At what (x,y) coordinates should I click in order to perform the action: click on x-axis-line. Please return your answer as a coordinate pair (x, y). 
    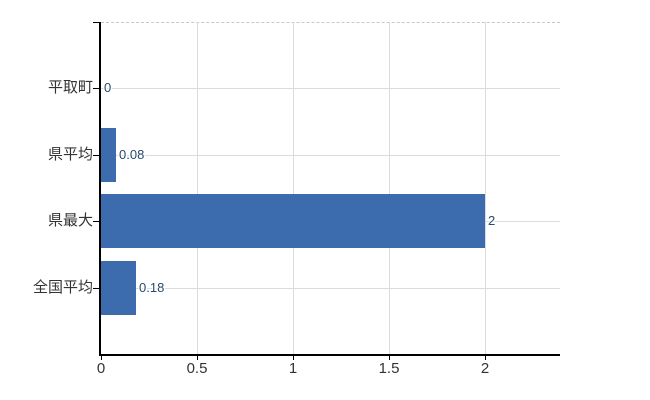
    Looking at the image, I should click on (329, 355).